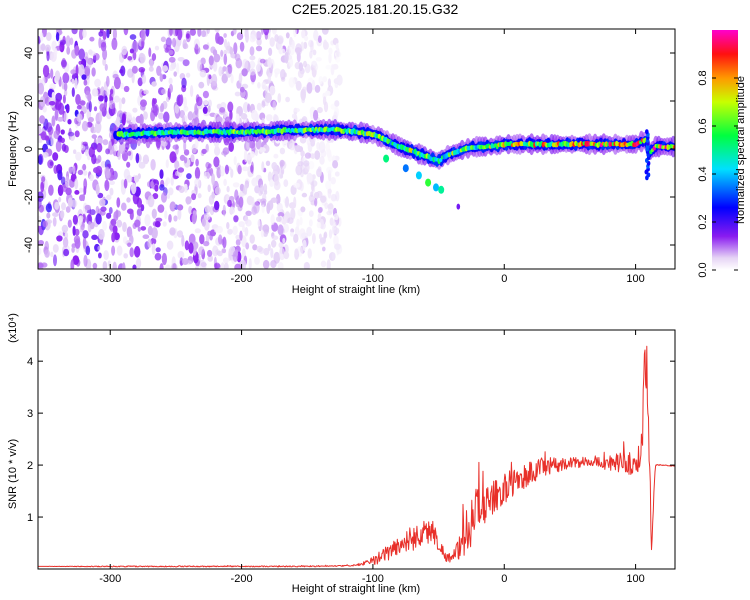 This screenshot has width=750, height=600. I want to click on y-tick-label: 40, so click(29, 53).